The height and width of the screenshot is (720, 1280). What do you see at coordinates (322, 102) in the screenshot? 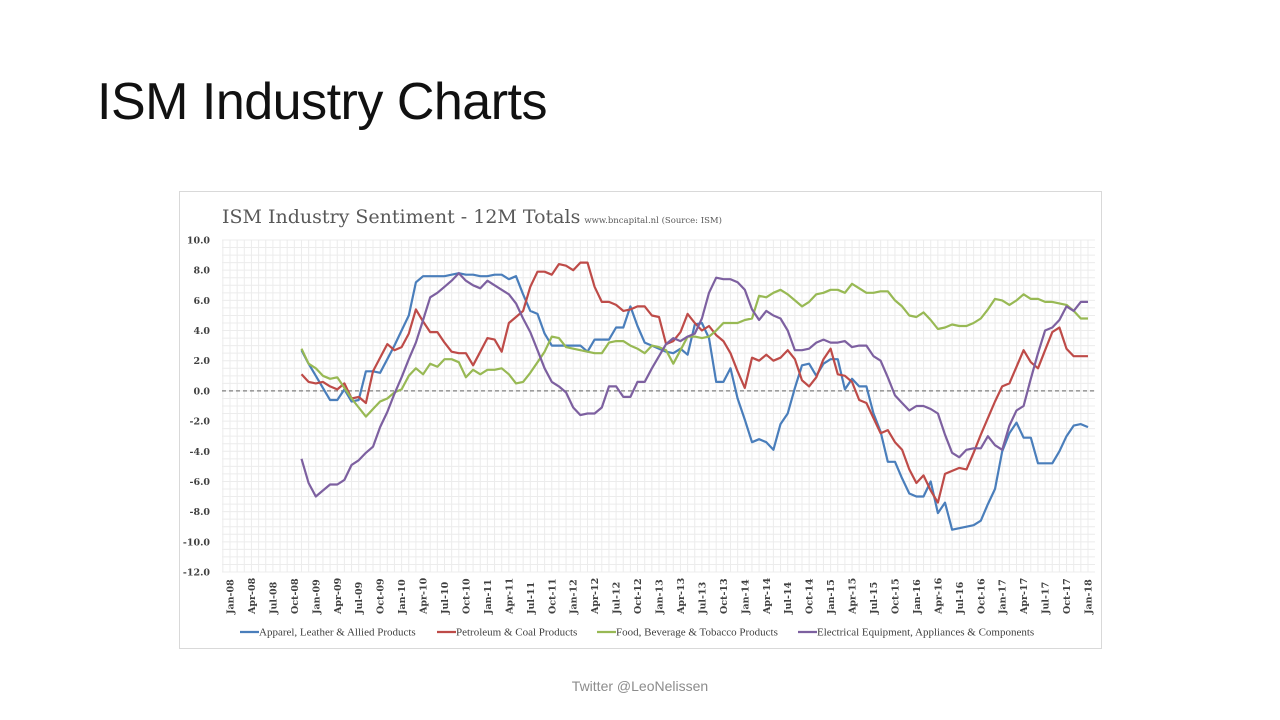
I see `slide-title: ISM Industry Charts` at bounding box center [322, 102].